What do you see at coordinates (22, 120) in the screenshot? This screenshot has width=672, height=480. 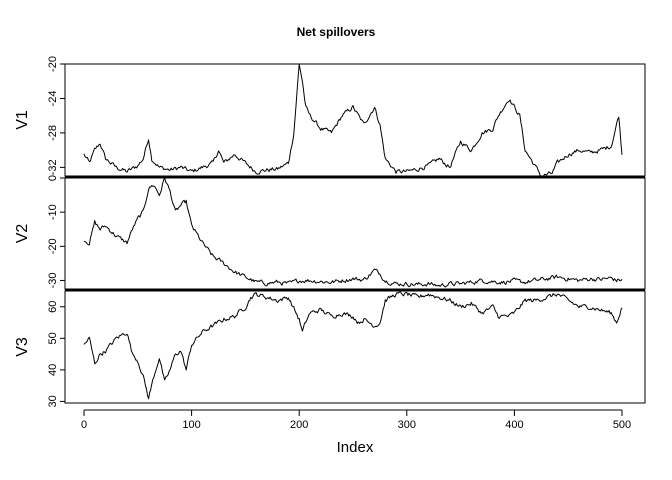 I see `panel-label: V1` at bounding box center [22, 120].